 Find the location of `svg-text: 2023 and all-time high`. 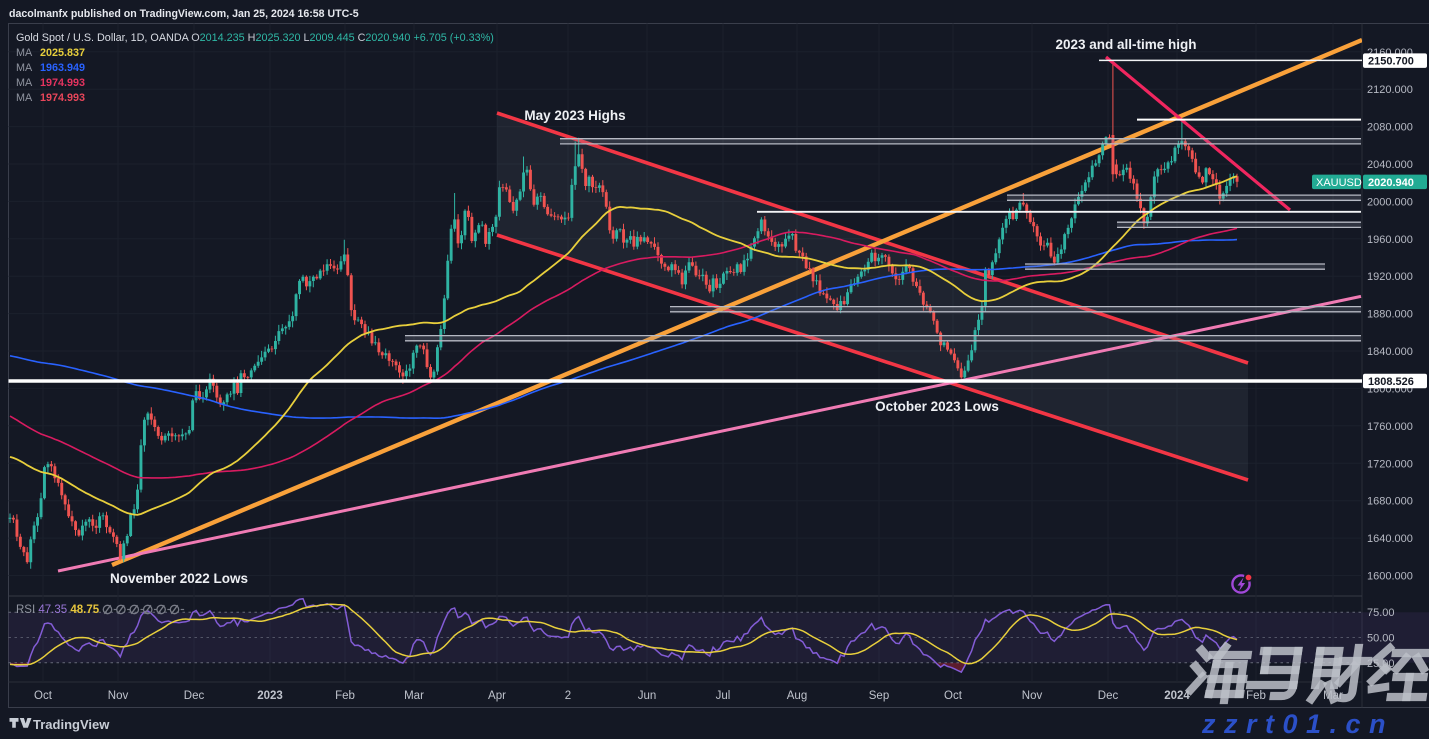

svg-text: 2023 and all-time high is located at coordinates (1125, 44).